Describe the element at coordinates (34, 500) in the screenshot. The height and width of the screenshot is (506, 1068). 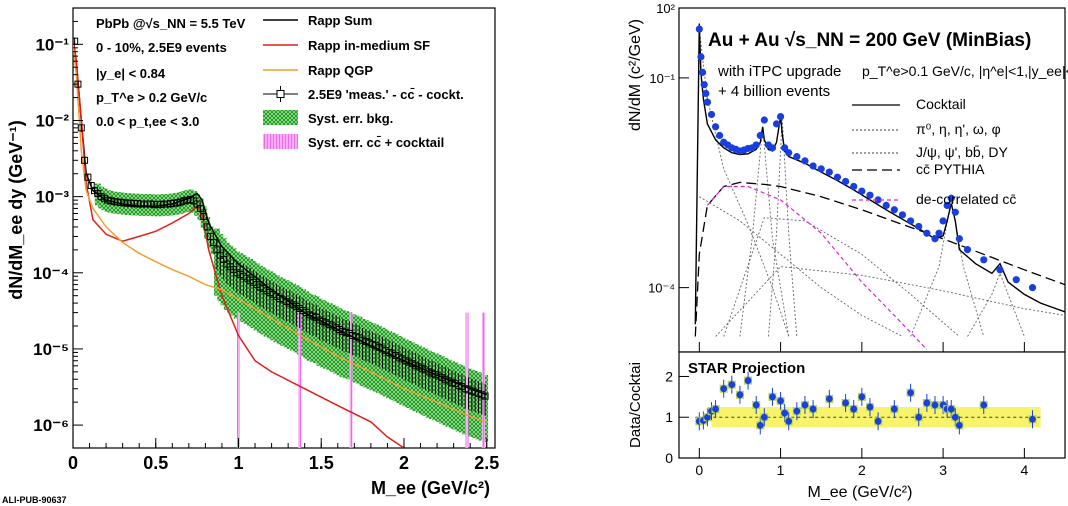
I see `figure-id-label: ALI-PUB-90637` at that location.